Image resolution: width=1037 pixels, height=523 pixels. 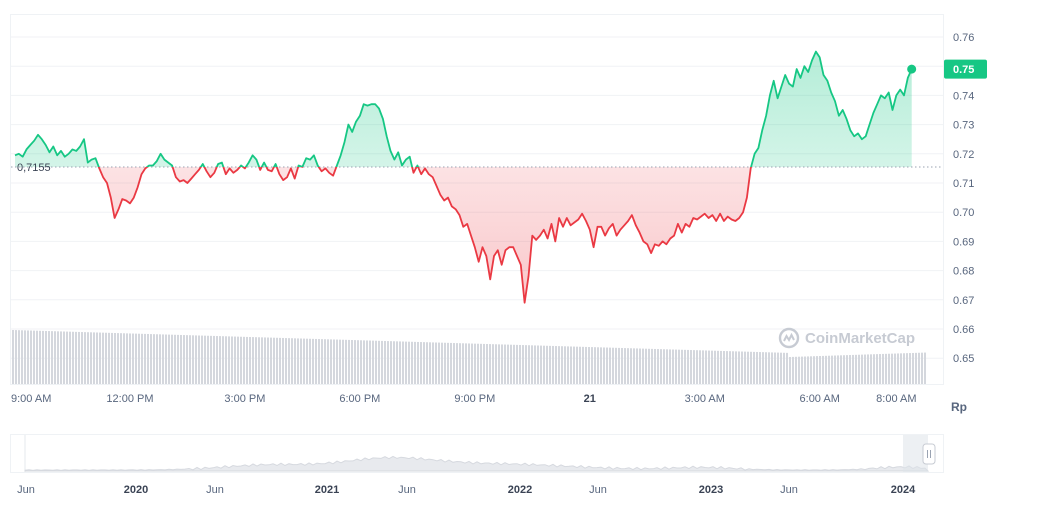 I want to click on y-tick-label: 0.67, so click(x=963, y=301).